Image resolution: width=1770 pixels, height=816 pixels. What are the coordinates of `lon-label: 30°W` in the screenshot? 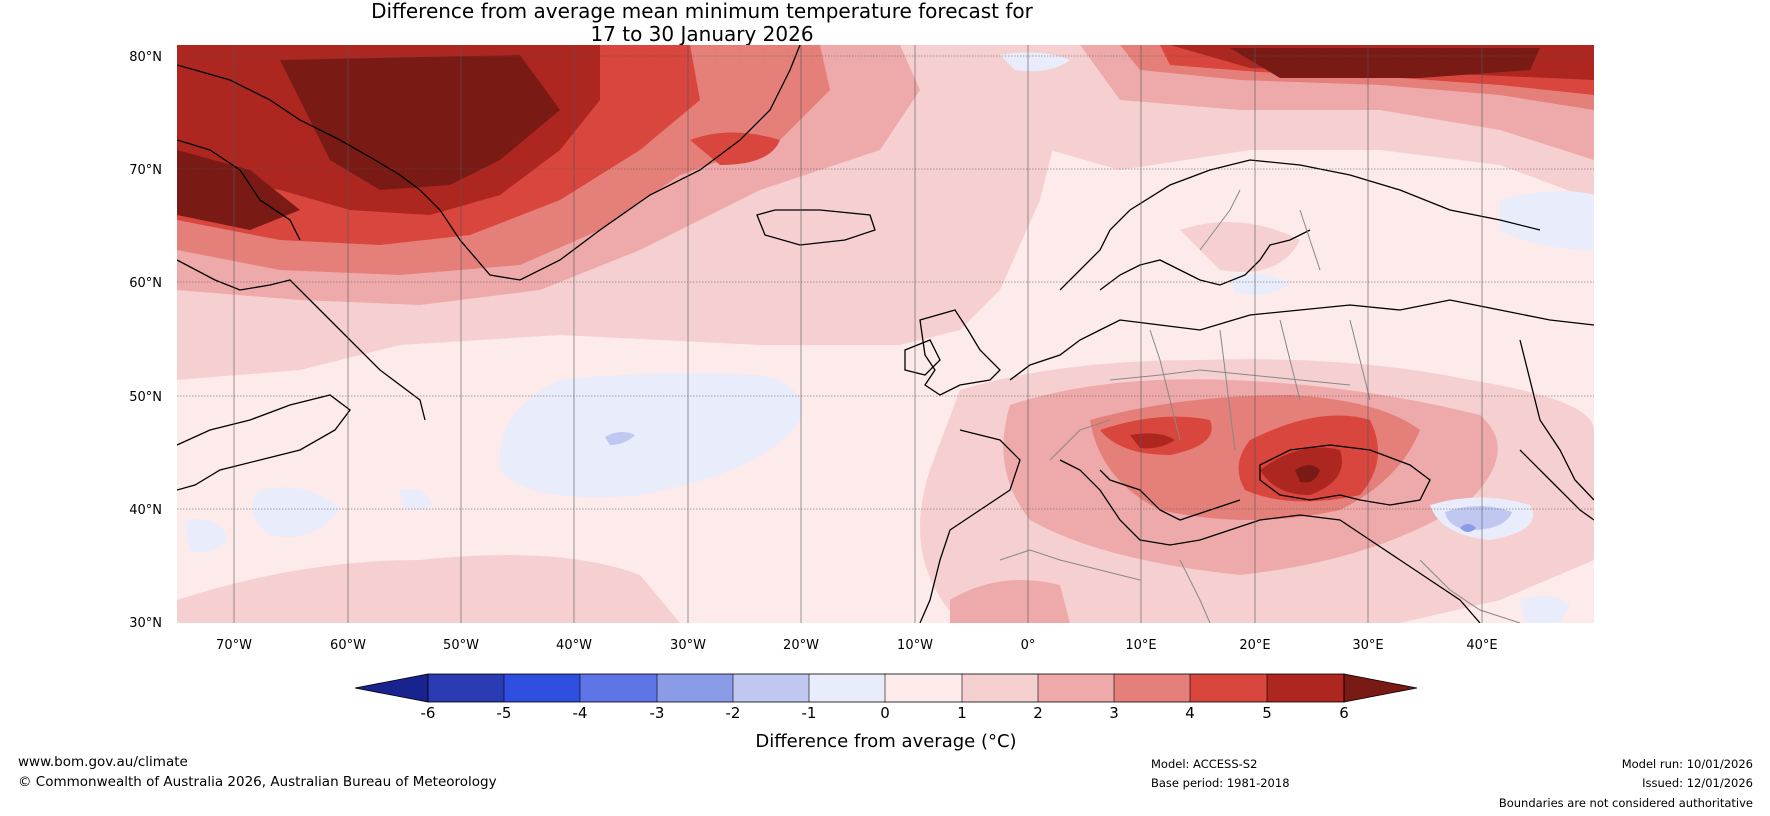 It's located at (688, 645).